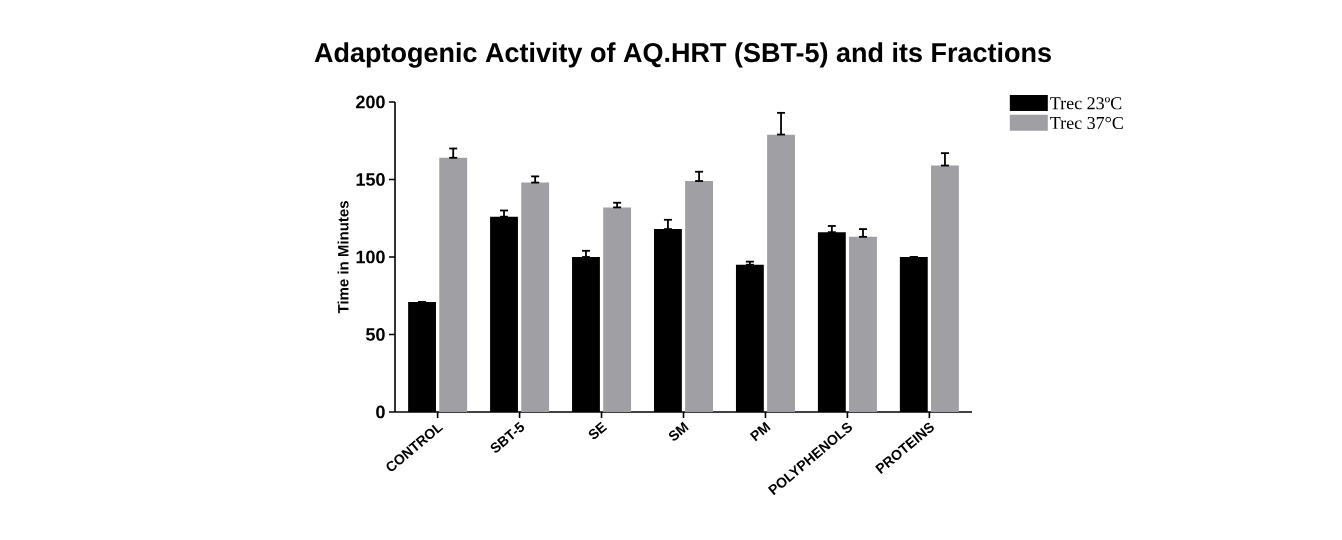  What do you see at coordinates (375, 334) in the screenshot?
I see `y-tick-label: 50` at bounding box center [375, 334].